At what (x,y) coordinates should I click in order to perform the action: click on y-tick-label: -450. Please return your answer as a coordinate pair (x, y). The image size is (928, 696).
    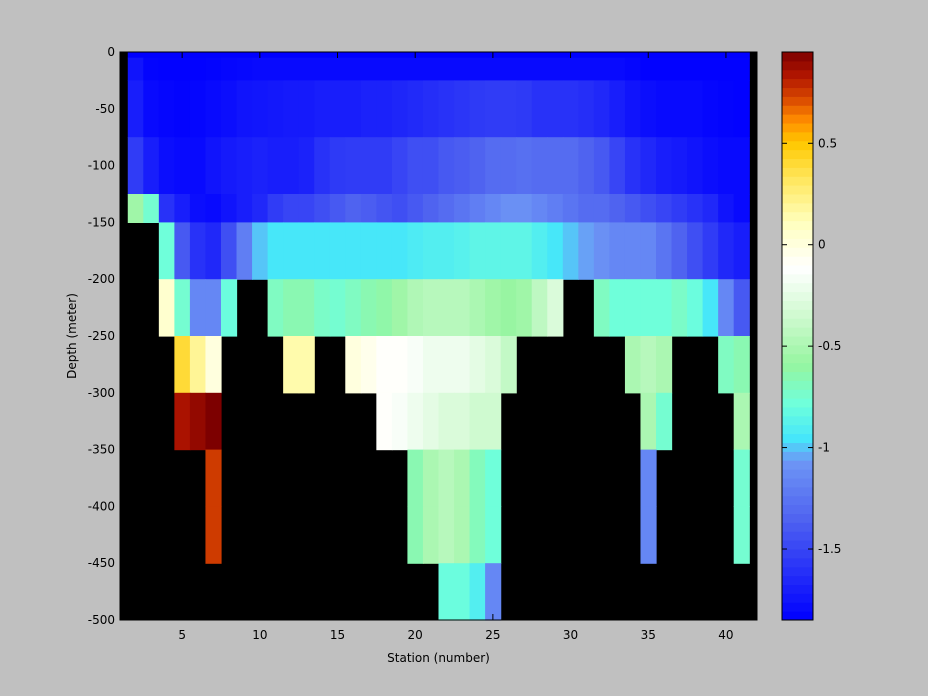
    Looking at the image, I should click on (101, 563).